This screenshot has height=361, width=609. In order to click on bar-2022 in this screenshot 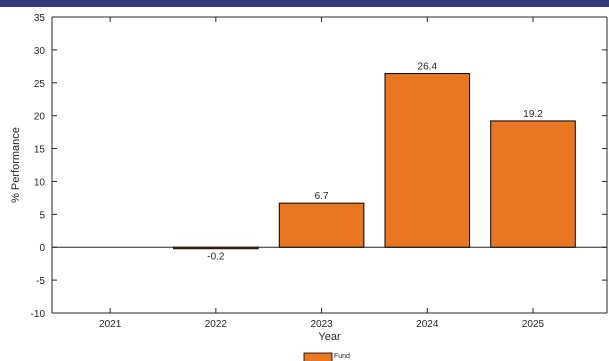, I will do `click(216, 248)`.